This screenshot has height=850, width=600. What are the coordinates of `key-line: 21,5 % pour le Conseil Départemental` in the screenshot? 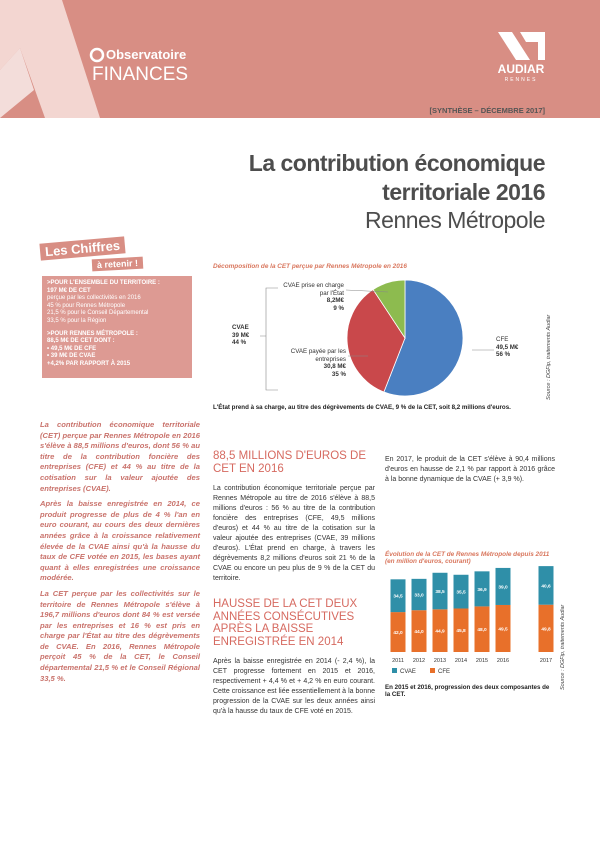 It's located at (98, 313).